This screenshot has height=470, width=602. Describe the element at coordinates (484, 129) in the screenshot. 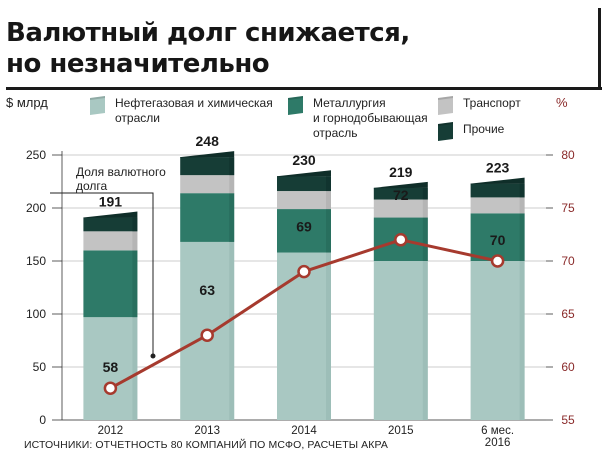

I see `legend-label-other: Прочие` at that location.